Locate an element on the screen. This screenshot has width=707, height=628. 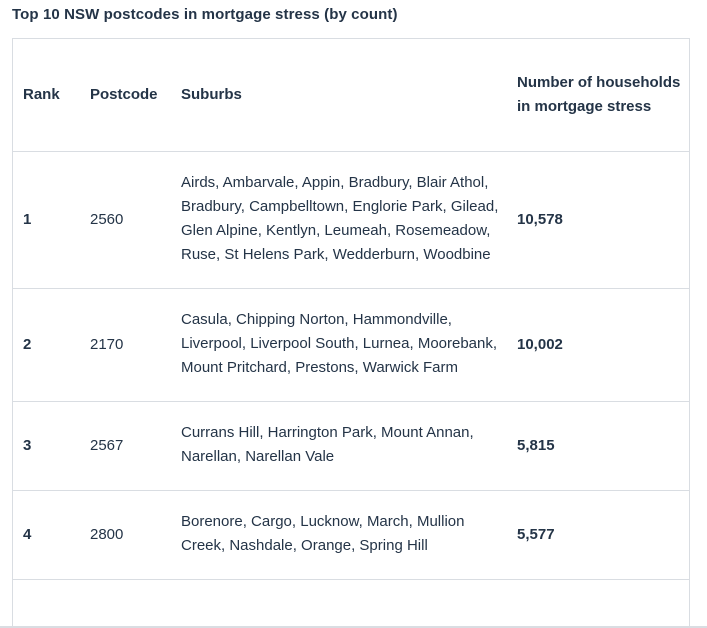
bottom-divider is located at coordinates (353, 627).